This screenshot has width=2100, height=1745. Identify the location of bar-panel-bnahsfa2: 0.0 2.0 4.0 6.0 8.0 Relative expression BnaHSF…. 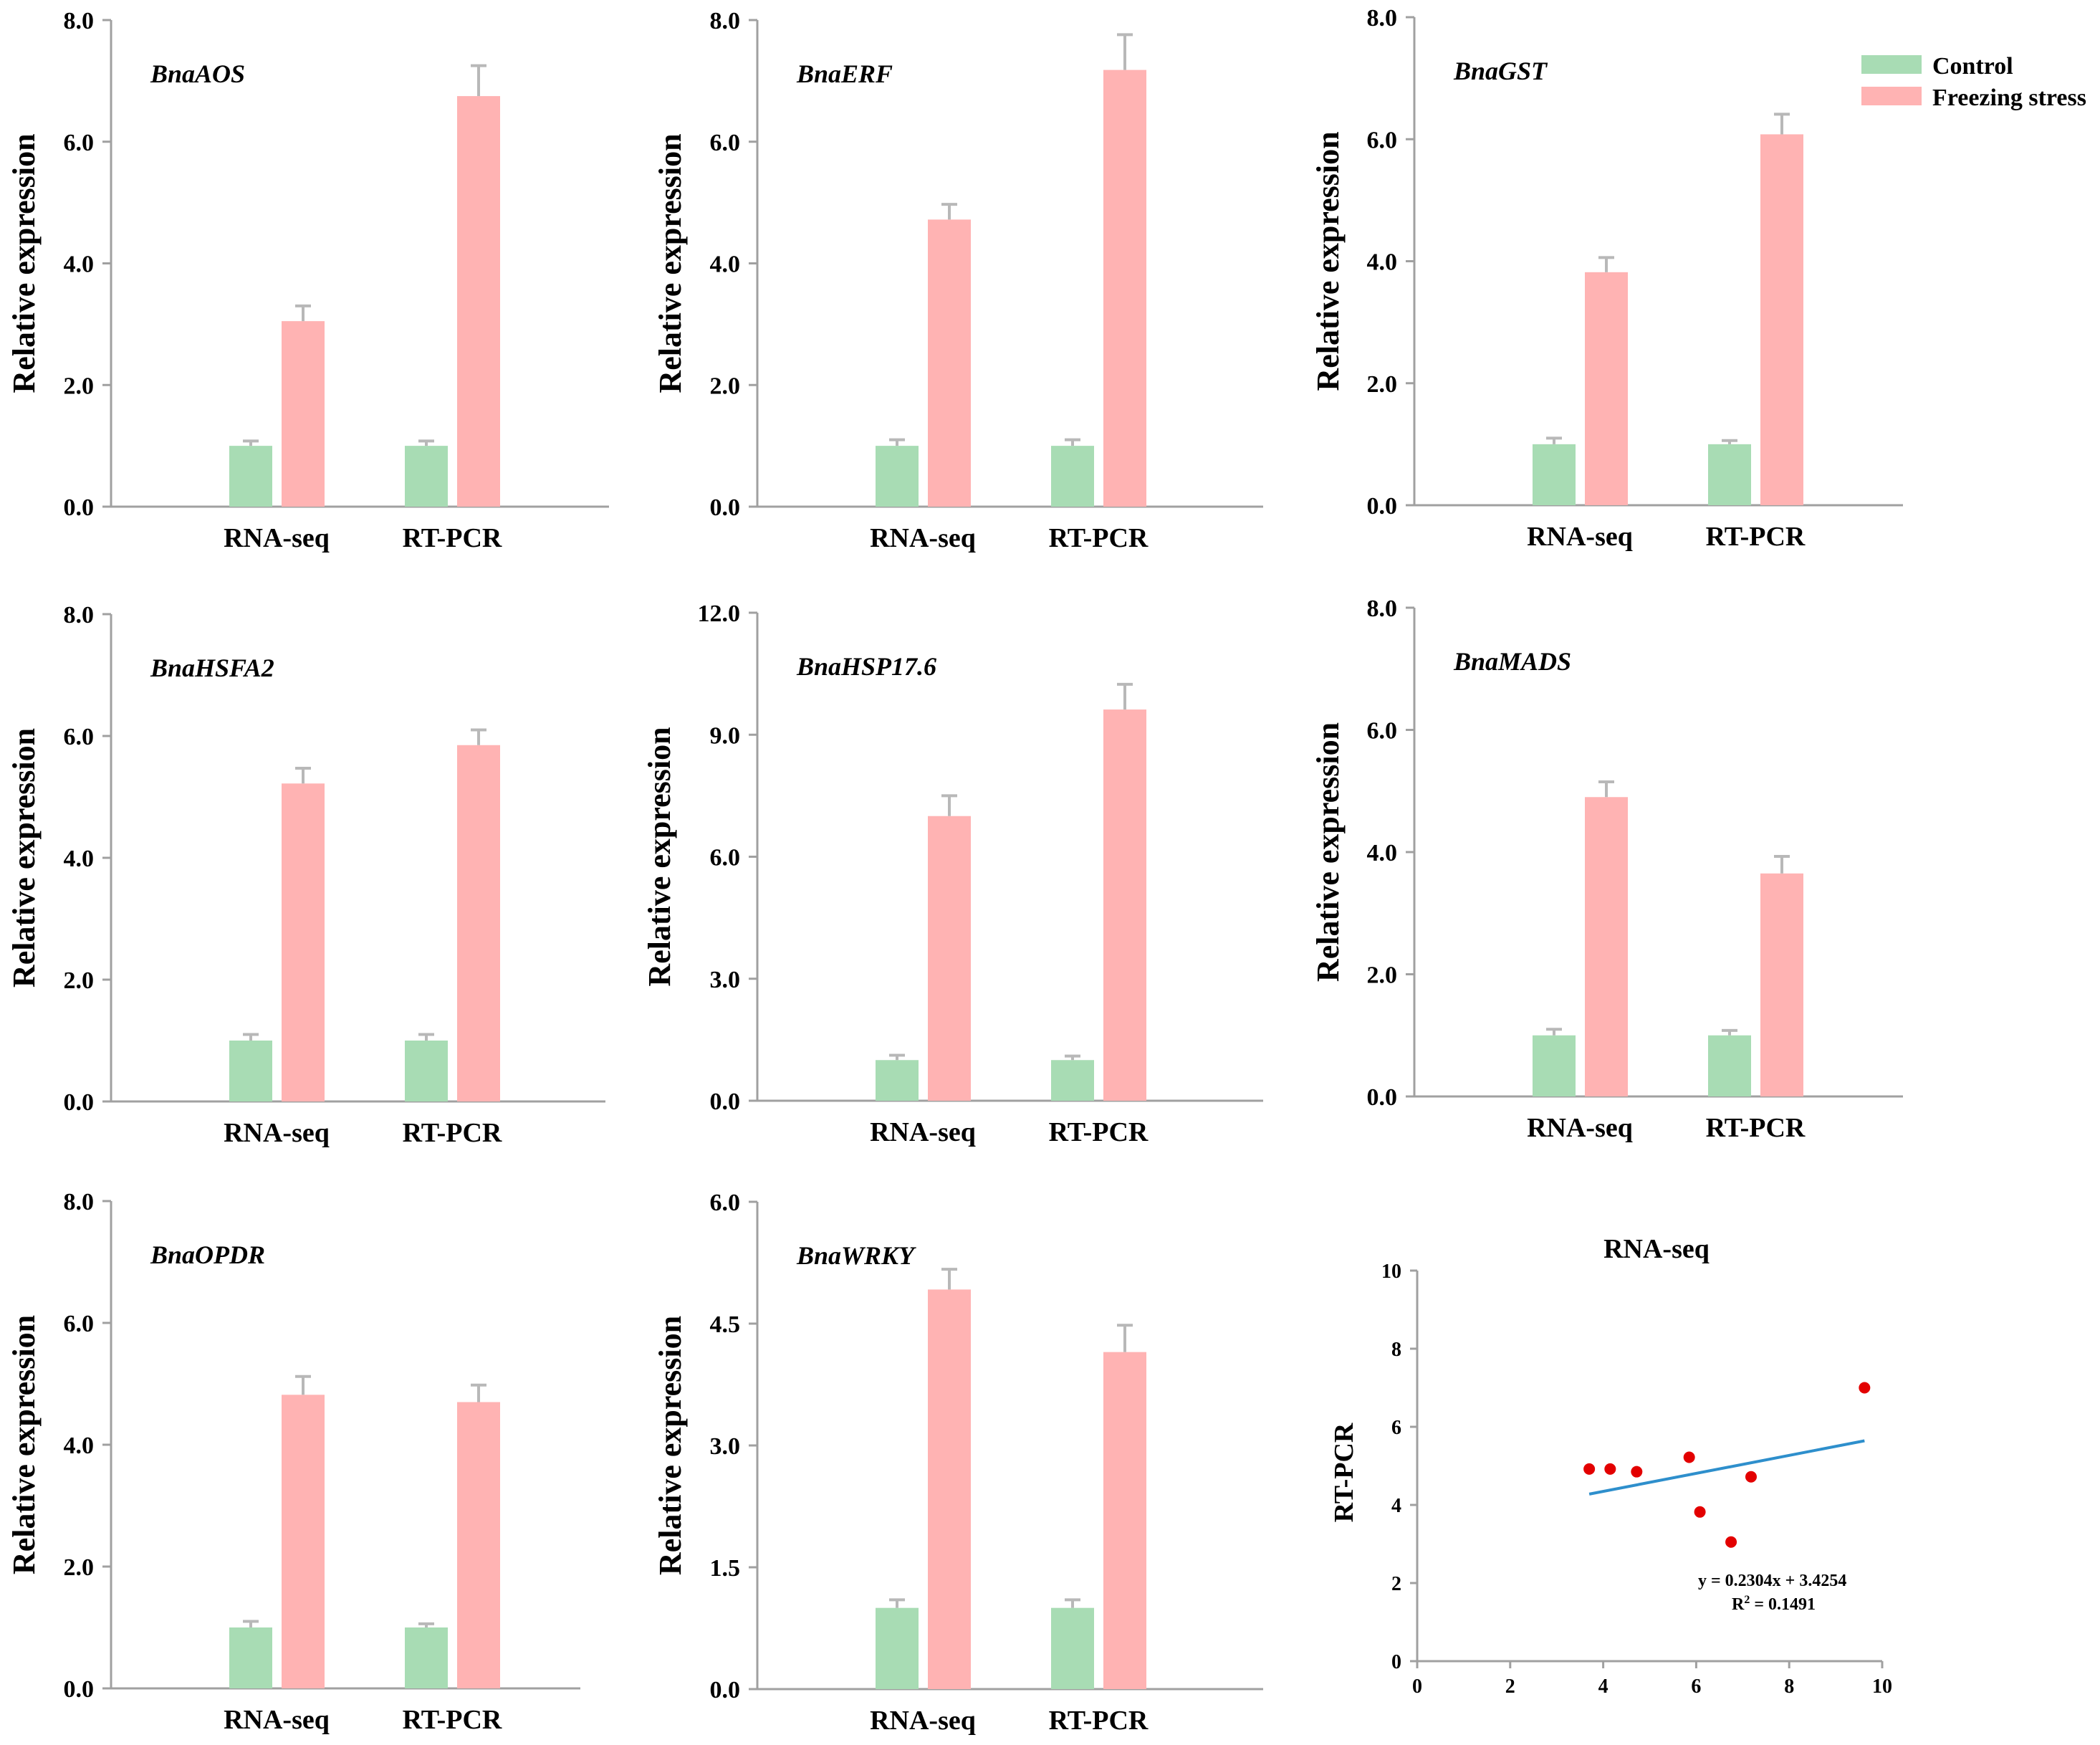
(305, 875).